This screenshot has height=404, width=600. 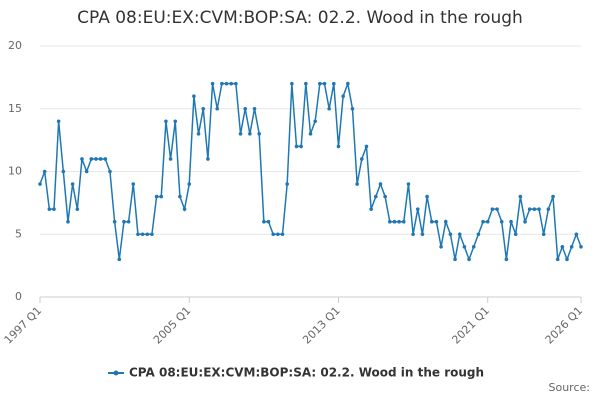 What do you see at coordinates (470, 325) in the screenshot?
I see `x-tick-label: 2021 Q1` at bounding box center [470, 325].